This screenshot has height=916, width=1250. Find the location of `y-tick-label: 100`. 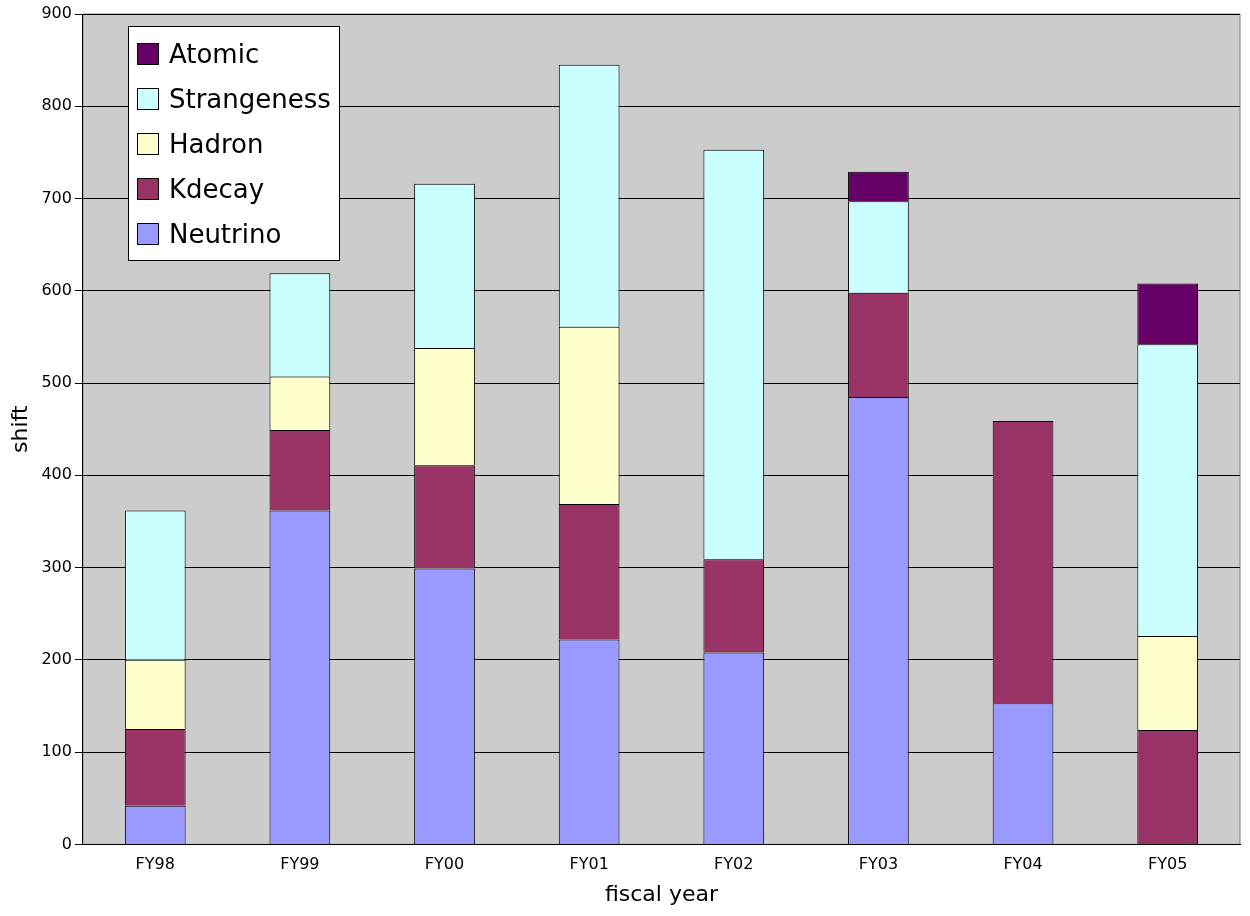

y-tick-label: 100 is located at coordinates (56, 751).